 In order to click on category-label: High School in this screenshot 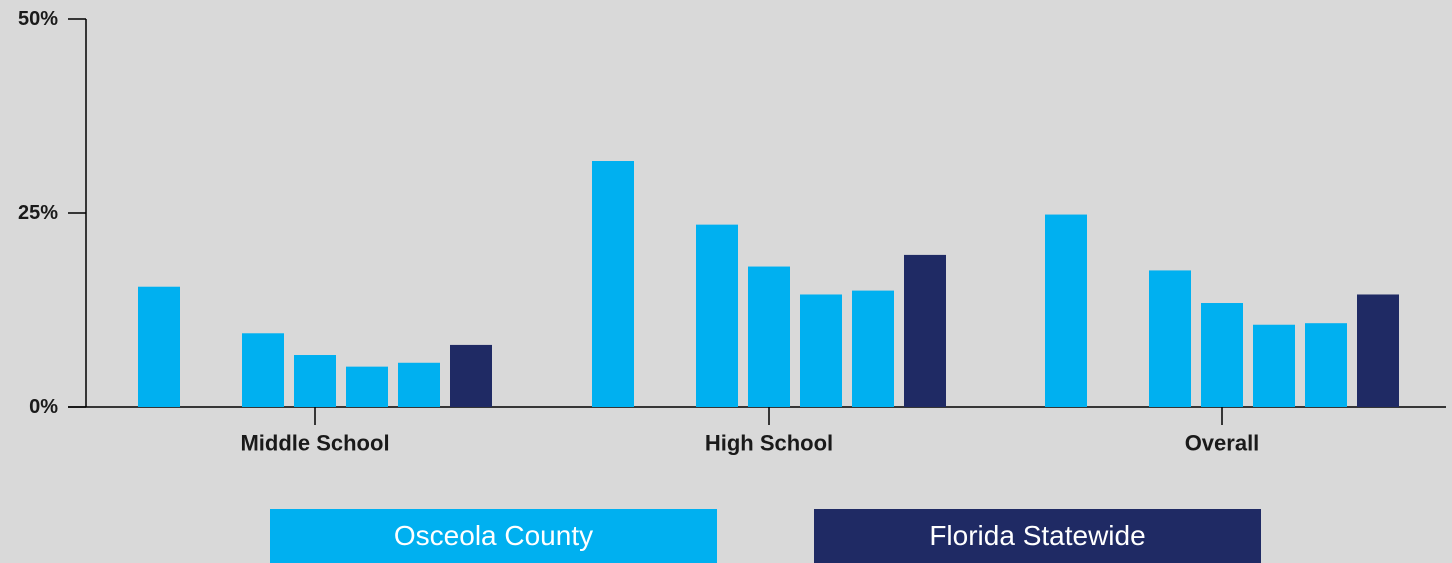, I will do `click(769, 443)`.